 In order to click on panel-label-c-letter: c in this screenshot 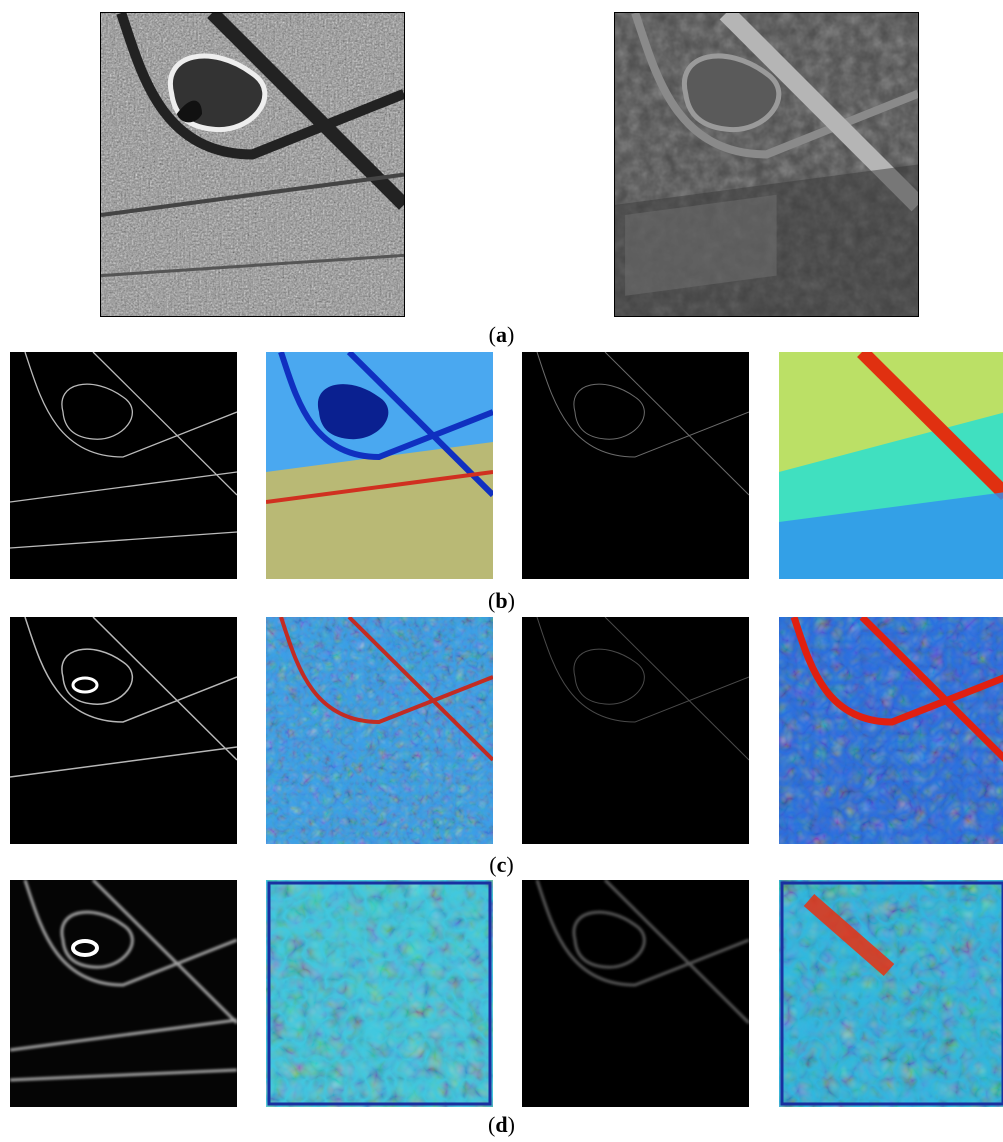, I will do `click(501, 864)`.